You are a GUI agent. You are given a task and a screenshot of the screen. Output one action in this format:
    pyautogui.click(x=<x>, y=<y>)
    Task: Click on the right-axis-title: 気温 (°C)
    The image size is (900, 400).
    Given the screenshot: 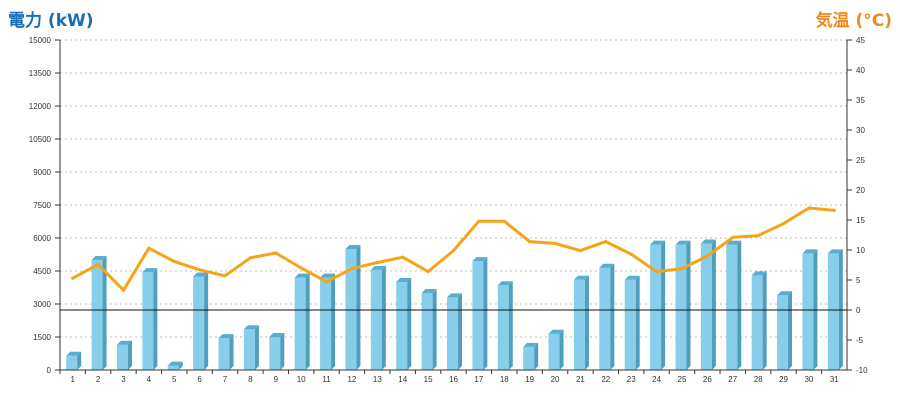 What is the action you would take?
    pyautogui.click(x=853, y=21)
    